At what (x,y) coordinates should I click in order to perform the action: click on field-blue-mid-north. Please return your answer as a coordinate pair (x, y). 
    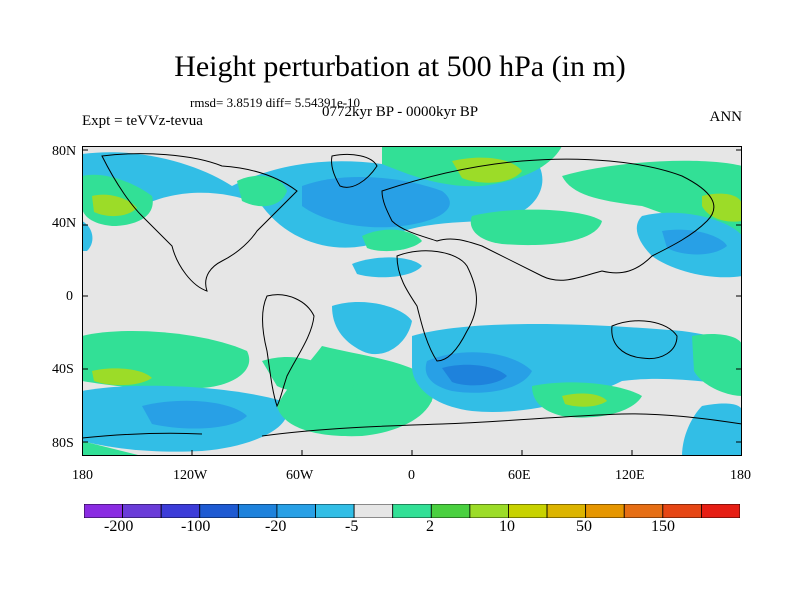
    Looking at the image, I should click on (376, 202).